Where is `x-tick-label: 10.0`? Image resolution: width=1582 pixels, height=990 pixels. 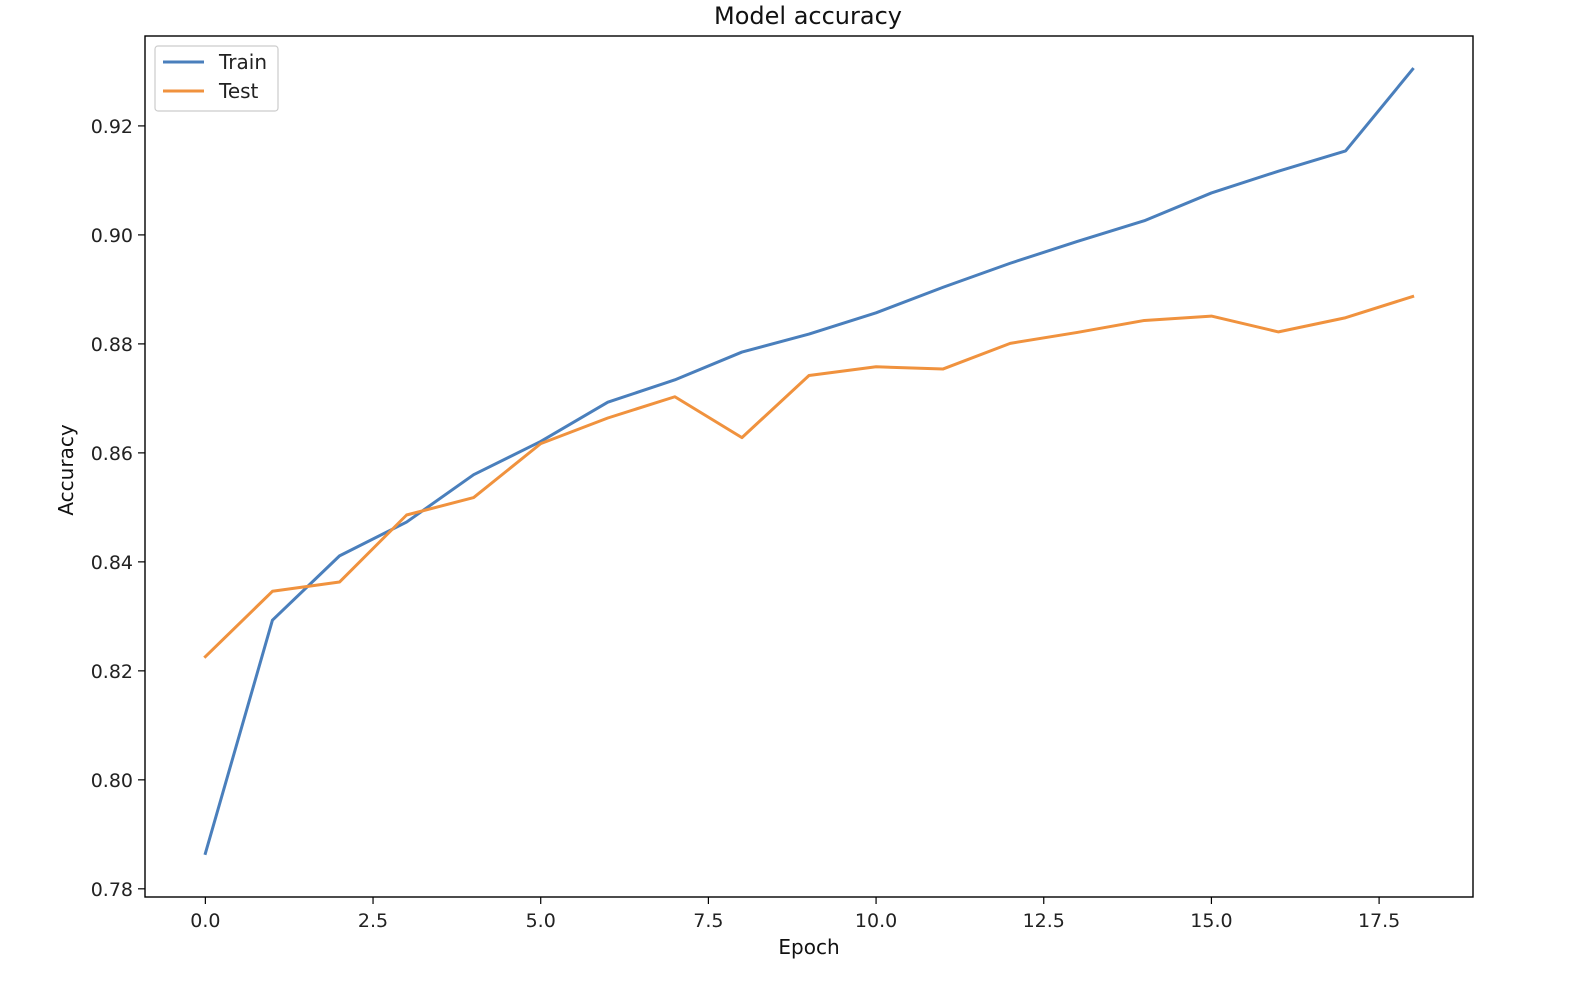
x-tick-label: 10.0 is located at coordinates (876, 921).